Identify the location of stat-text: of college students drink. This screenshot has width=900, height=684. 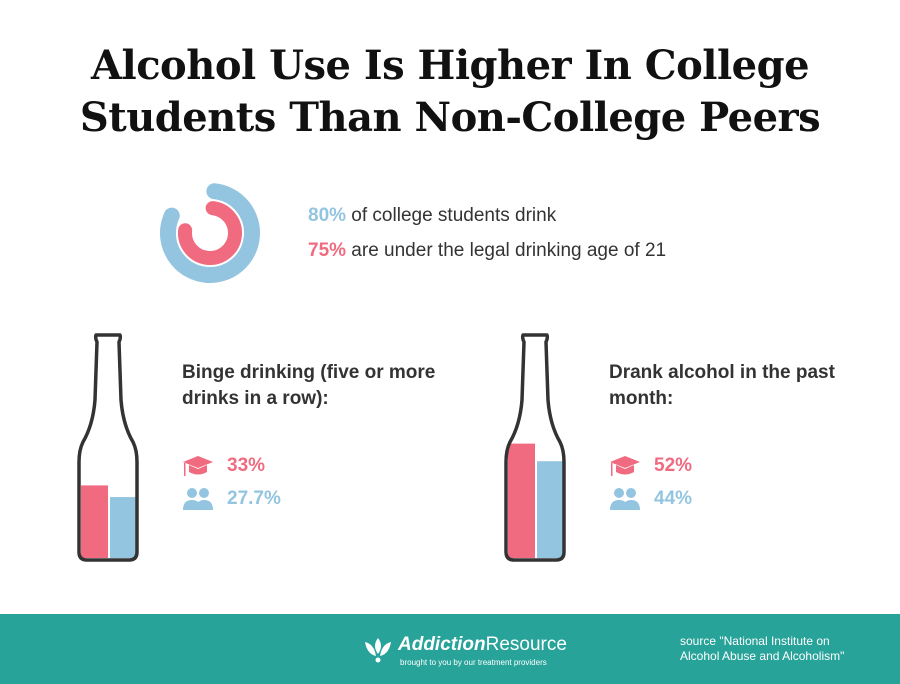
(451, 215).